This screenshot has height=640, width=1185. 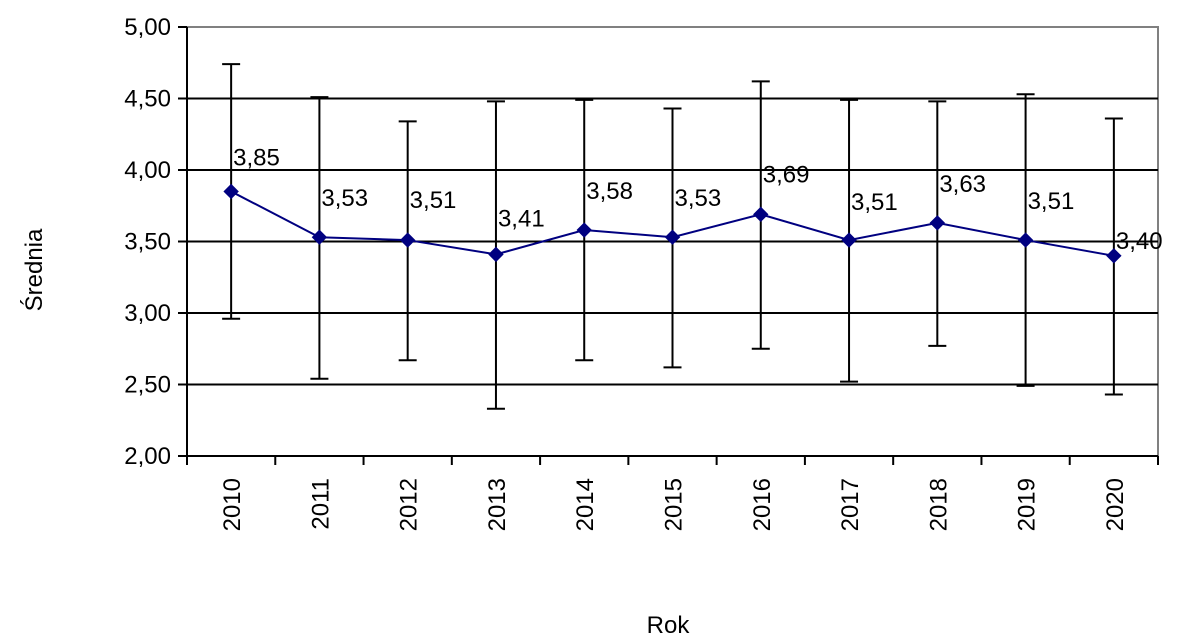 What do you see at coordinates (147, 27) in the screenshot?
I see `y-tick-label: 5,00` at bounding box center [147, 27].